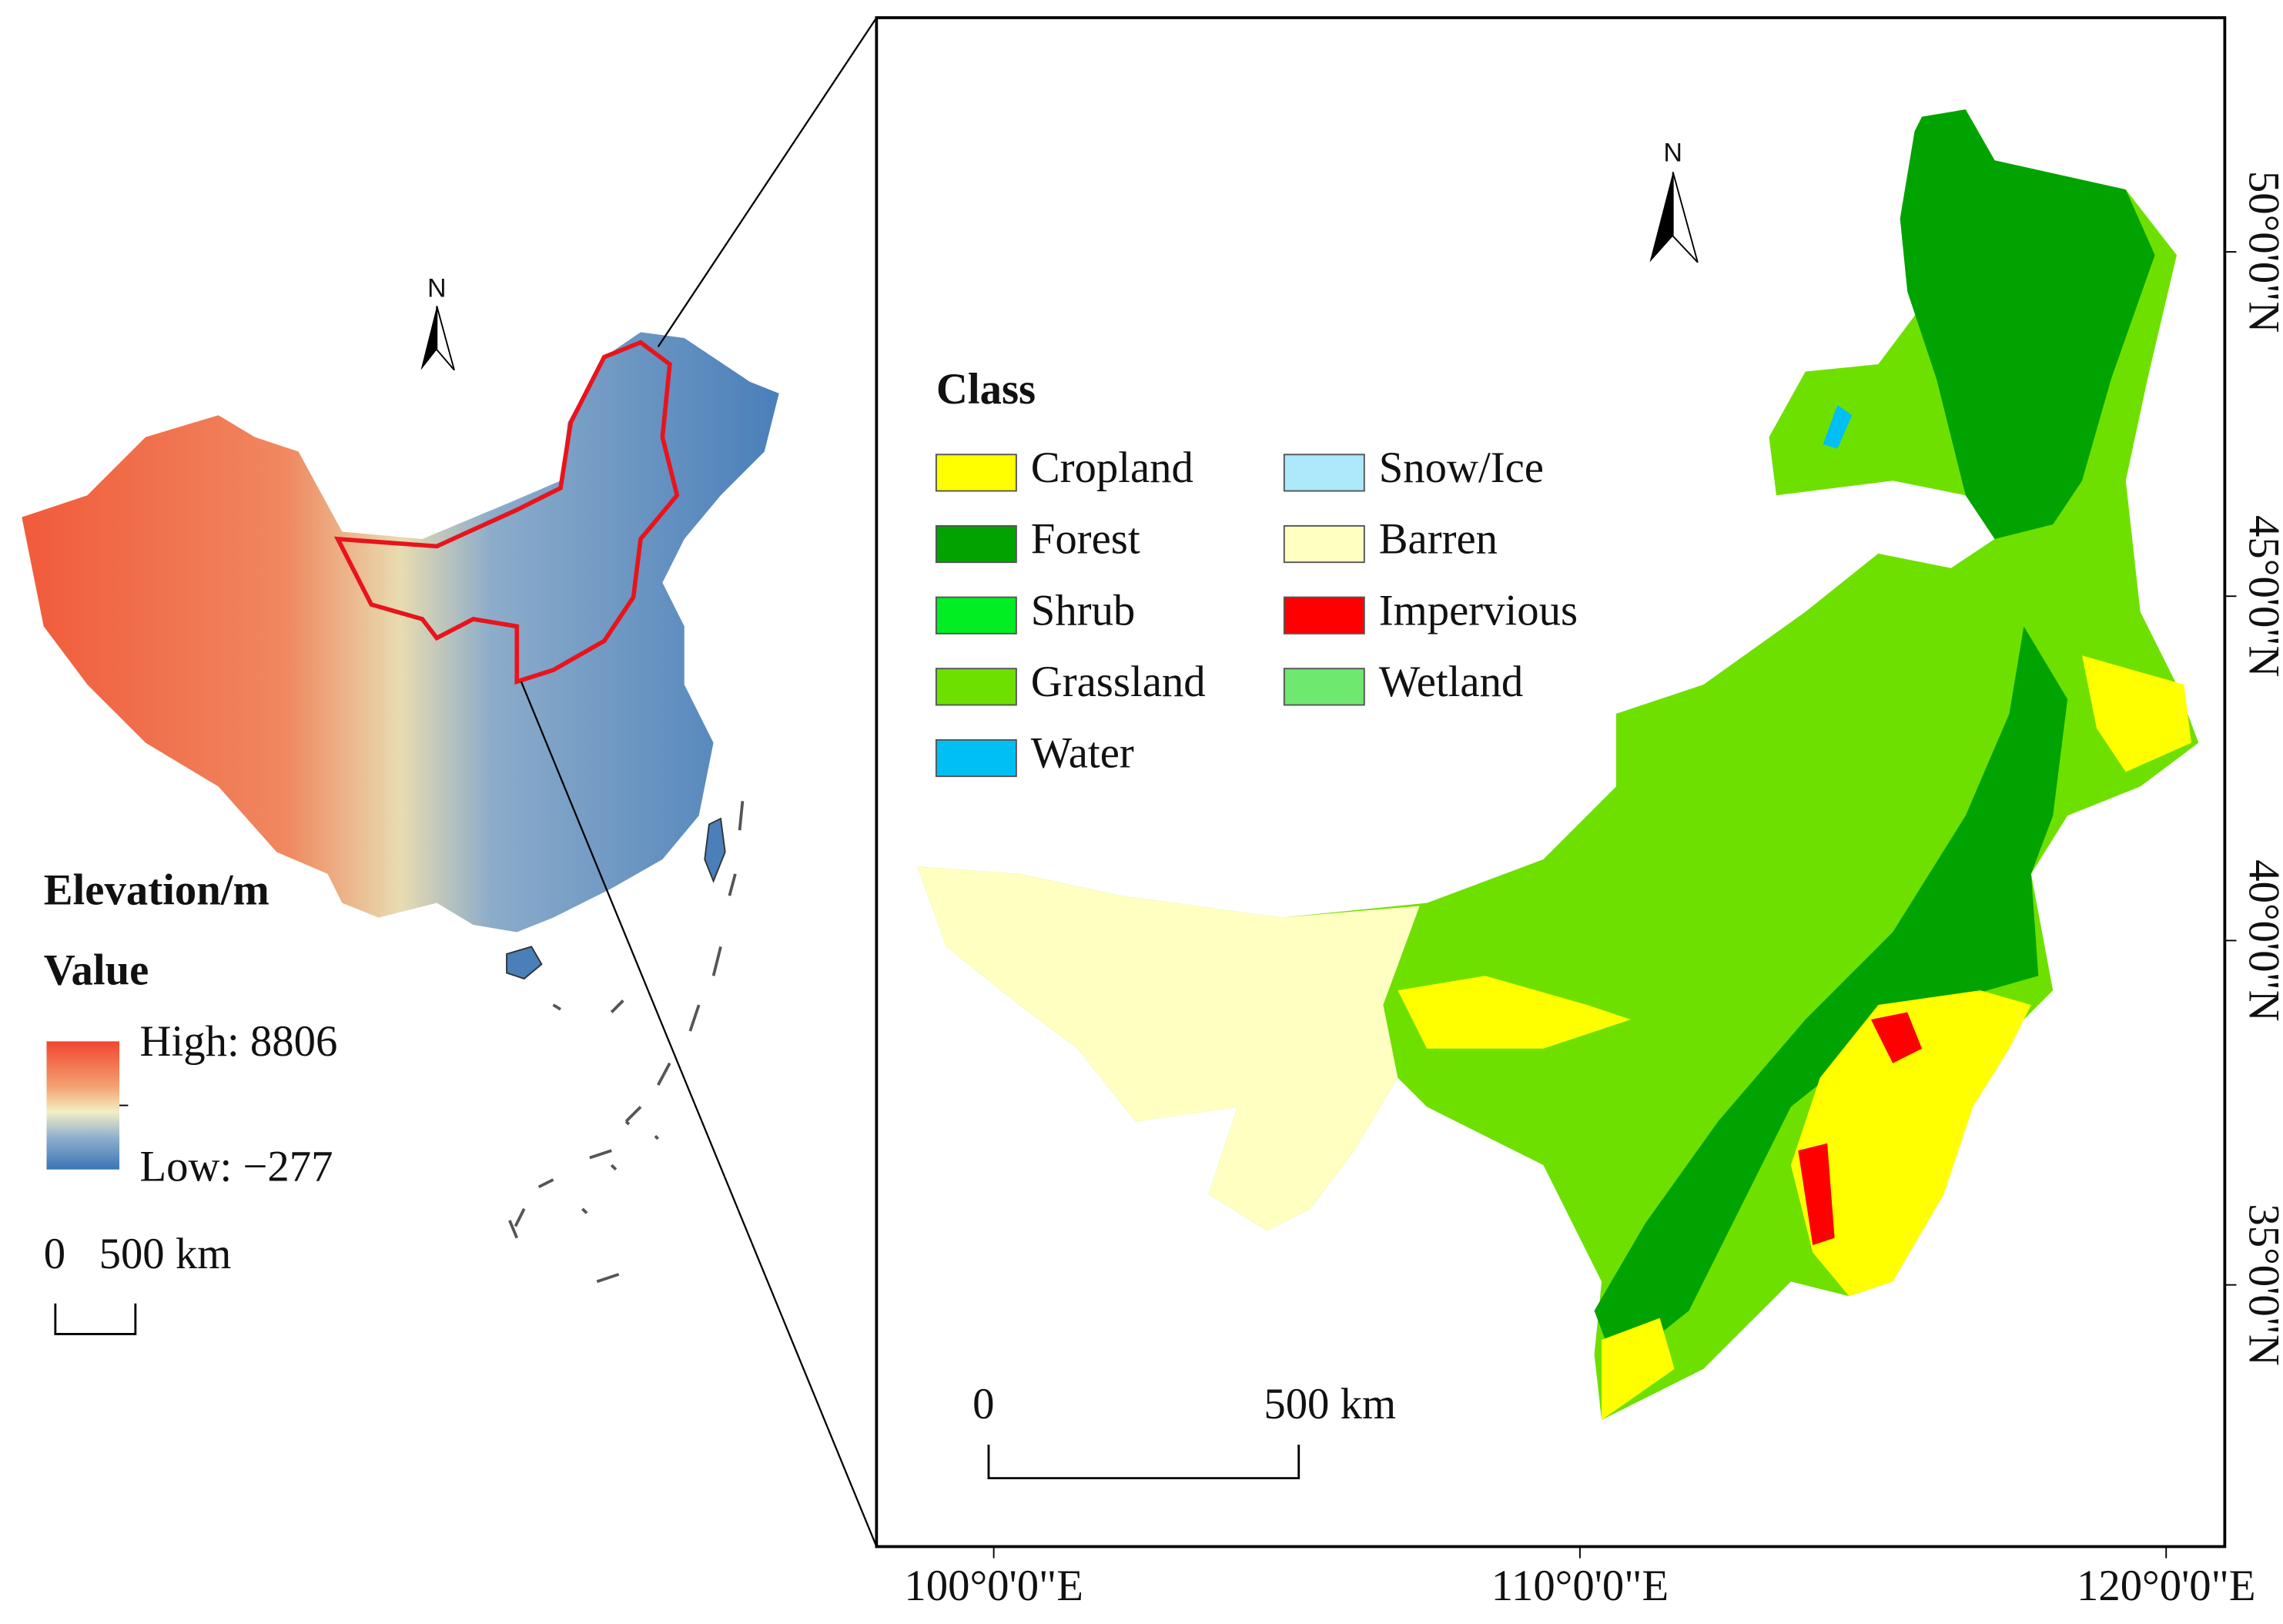  Describe the element at coordinates (1083, 610) in the screenshot. I see `legend-label: Shrub` at that location.